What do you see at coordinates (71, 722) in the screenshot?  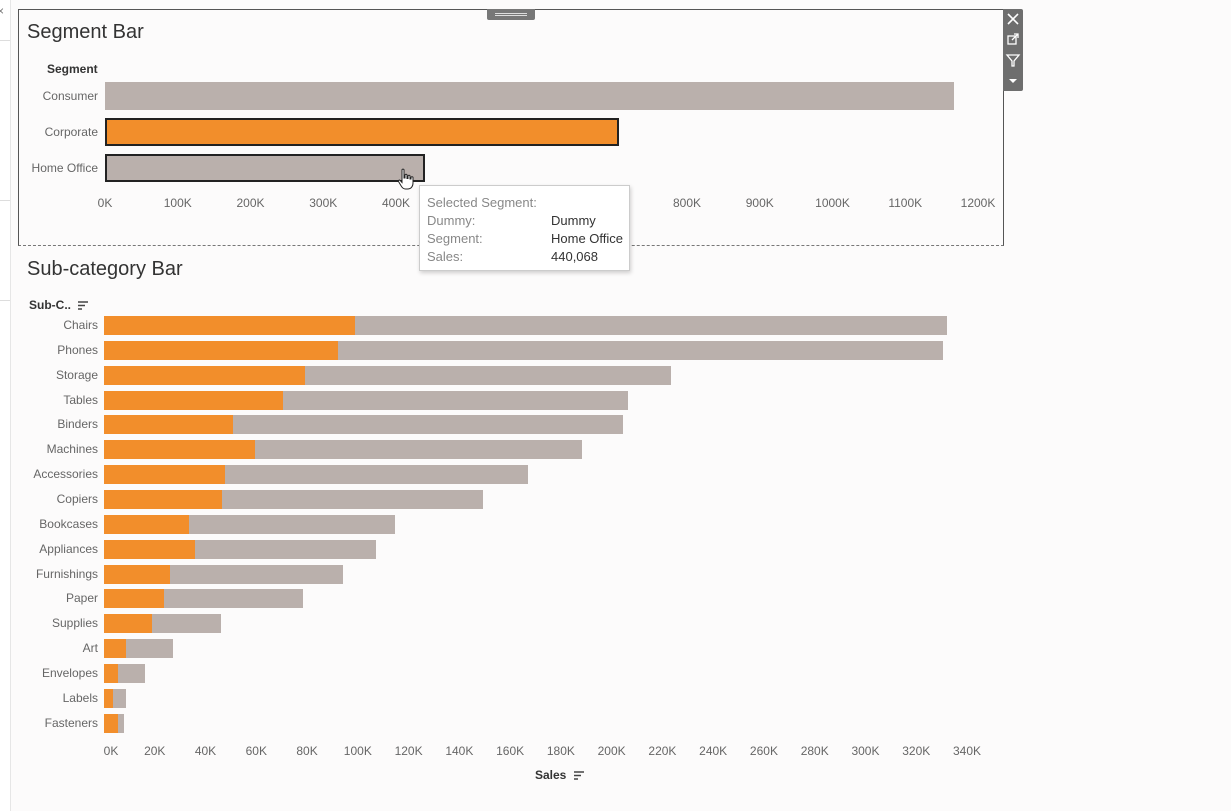 I see `subcategory-row-label: Fasteners` at bounding box center [71, 722].